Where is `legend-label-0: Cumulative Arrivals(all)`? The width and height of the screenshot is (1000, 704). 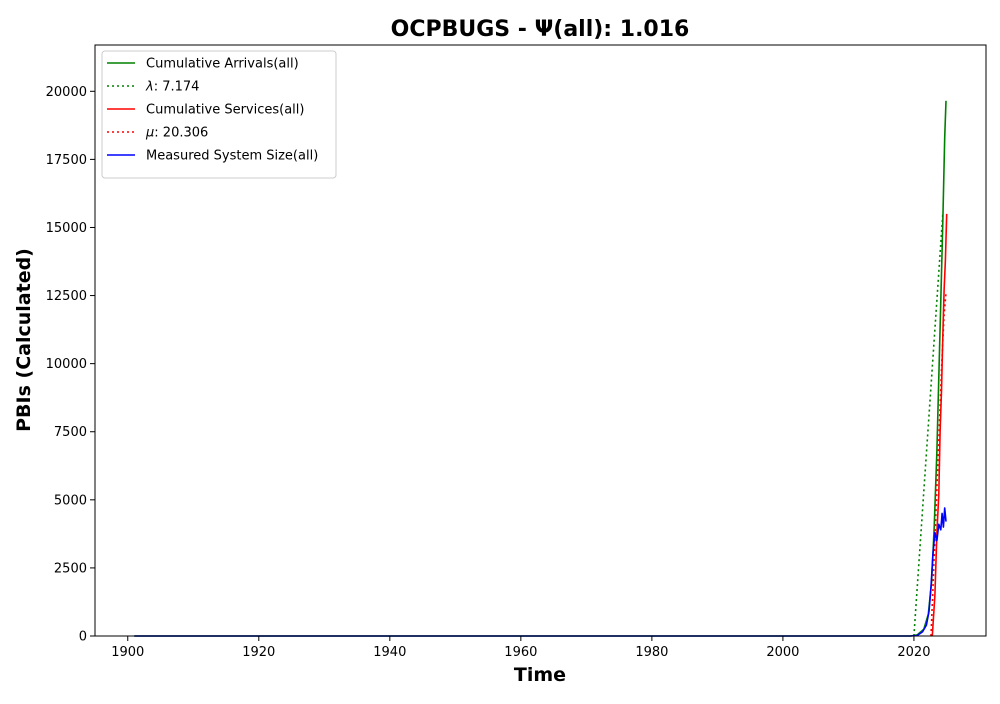 legend-label-0: Cumulative Arrivals(all) is located at coordinates (222, 64).